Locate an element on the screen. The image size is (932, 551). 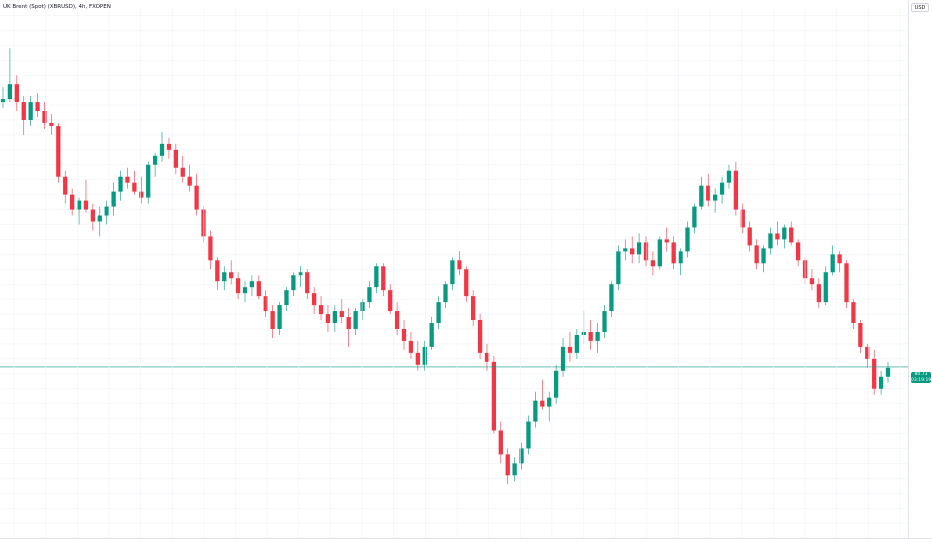
currency-button: USD is located at coordinates (920, 7).